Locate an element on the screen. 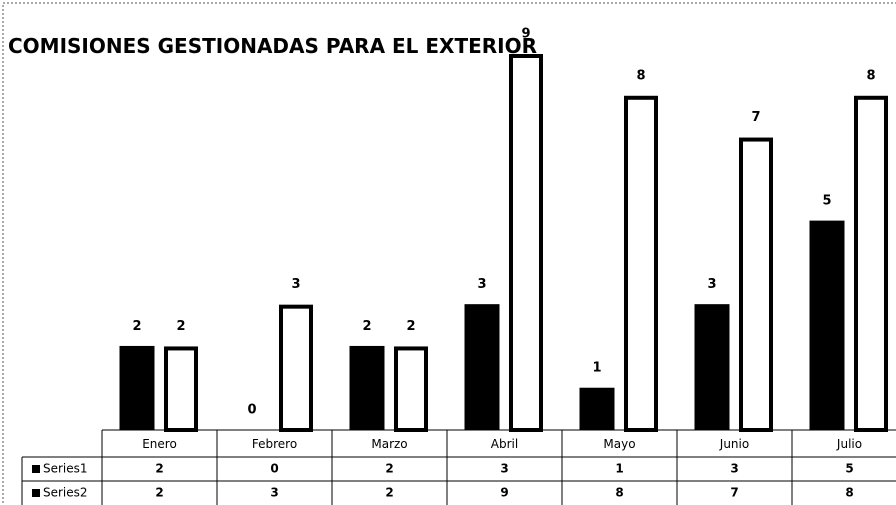 Image resolution: width=896 pixels, height=505 pixels. table-cell: 5 is located at coordinates (849, 469).